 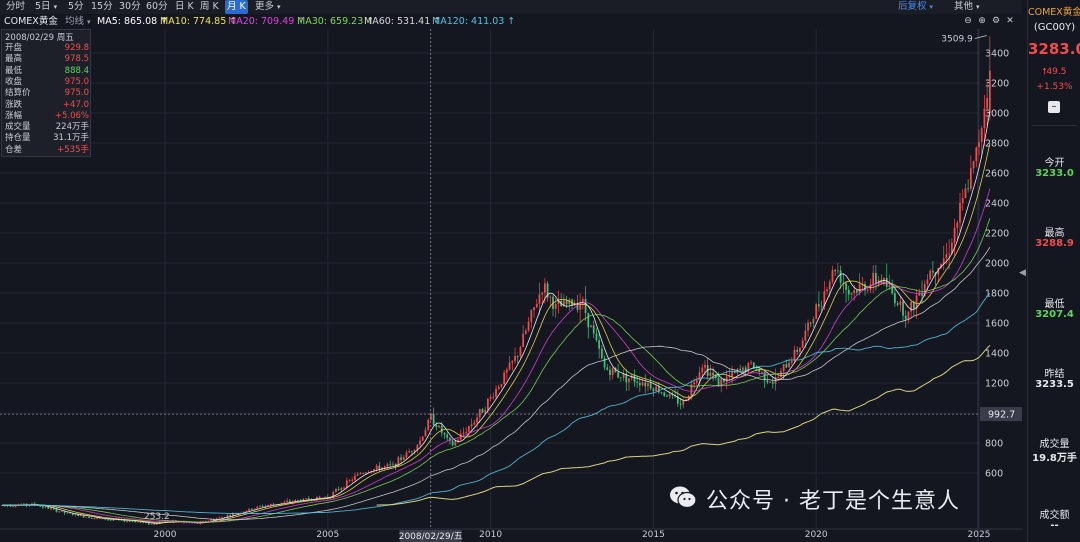 What do you see at coordinates (184, 6) in the screenshot?
I see `period-tab-day: 日 K` at bounding box center [184, 6].